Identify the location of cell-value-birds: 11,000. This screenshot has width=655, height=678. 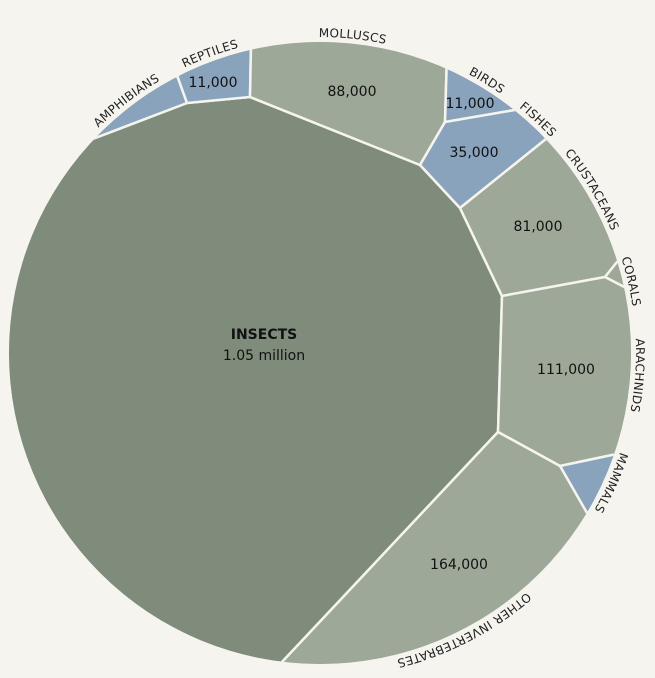
(470, 104).